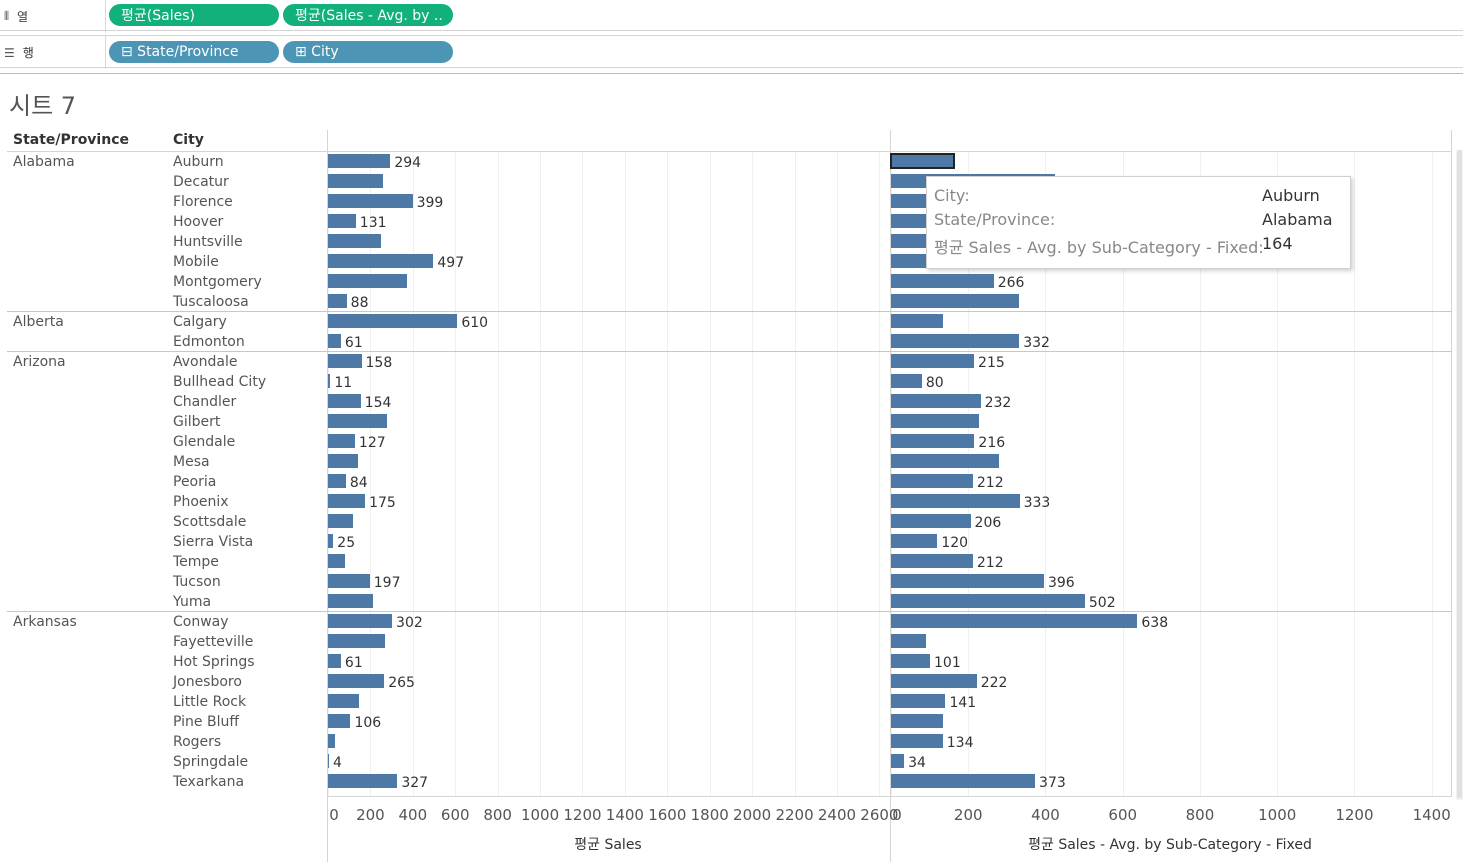  Describe the element at coordinates (211, 762) in the screenshot. I see `city-label: Springdale` at that location.